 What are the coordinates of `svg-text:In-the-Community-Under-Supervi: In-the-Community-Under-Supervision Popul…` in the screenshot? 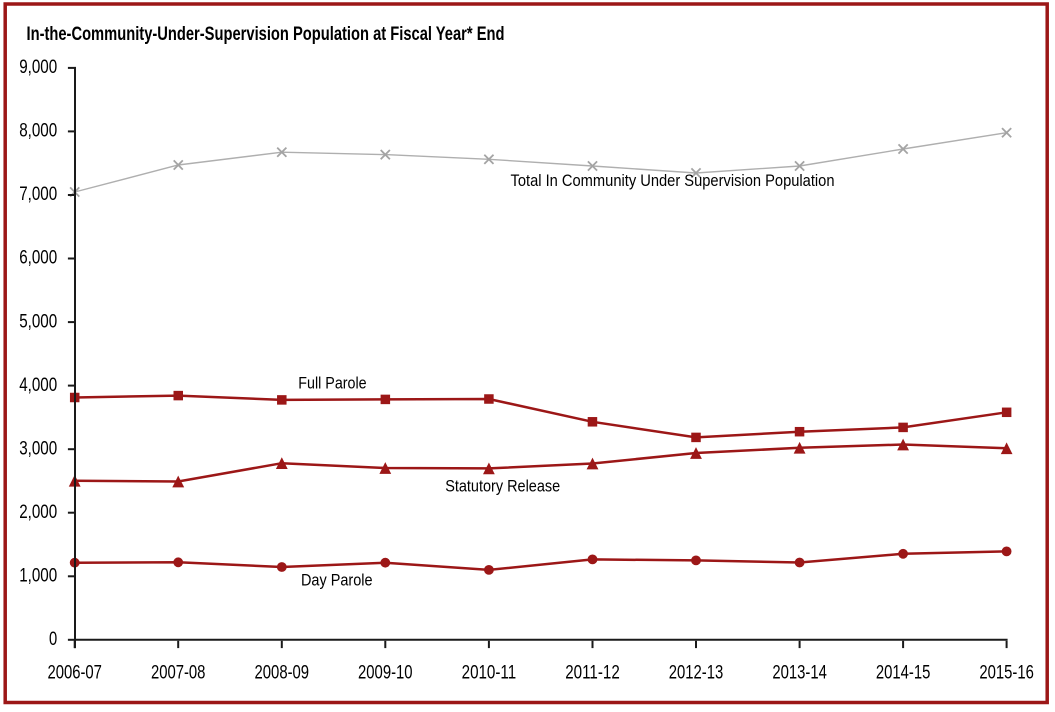 It's located at (266, 34).